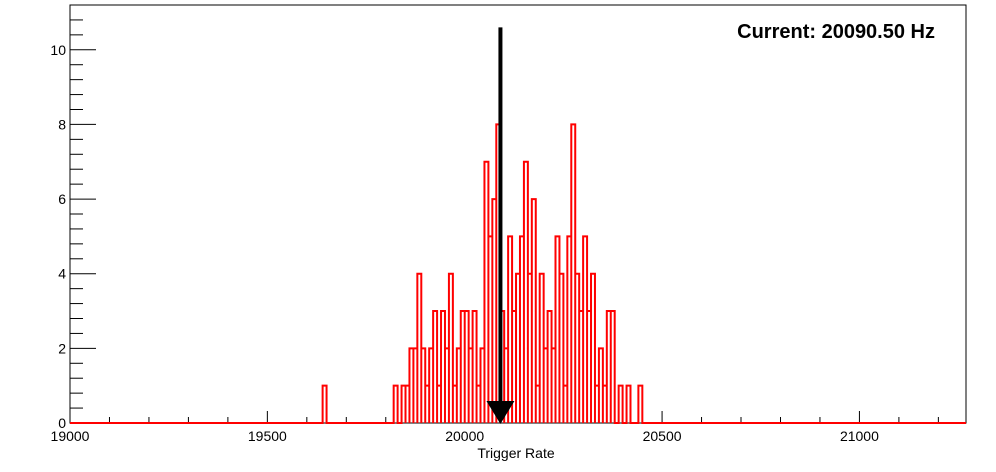  I want to click on x-axis-title: Trigger Rate, so click(516, 453).